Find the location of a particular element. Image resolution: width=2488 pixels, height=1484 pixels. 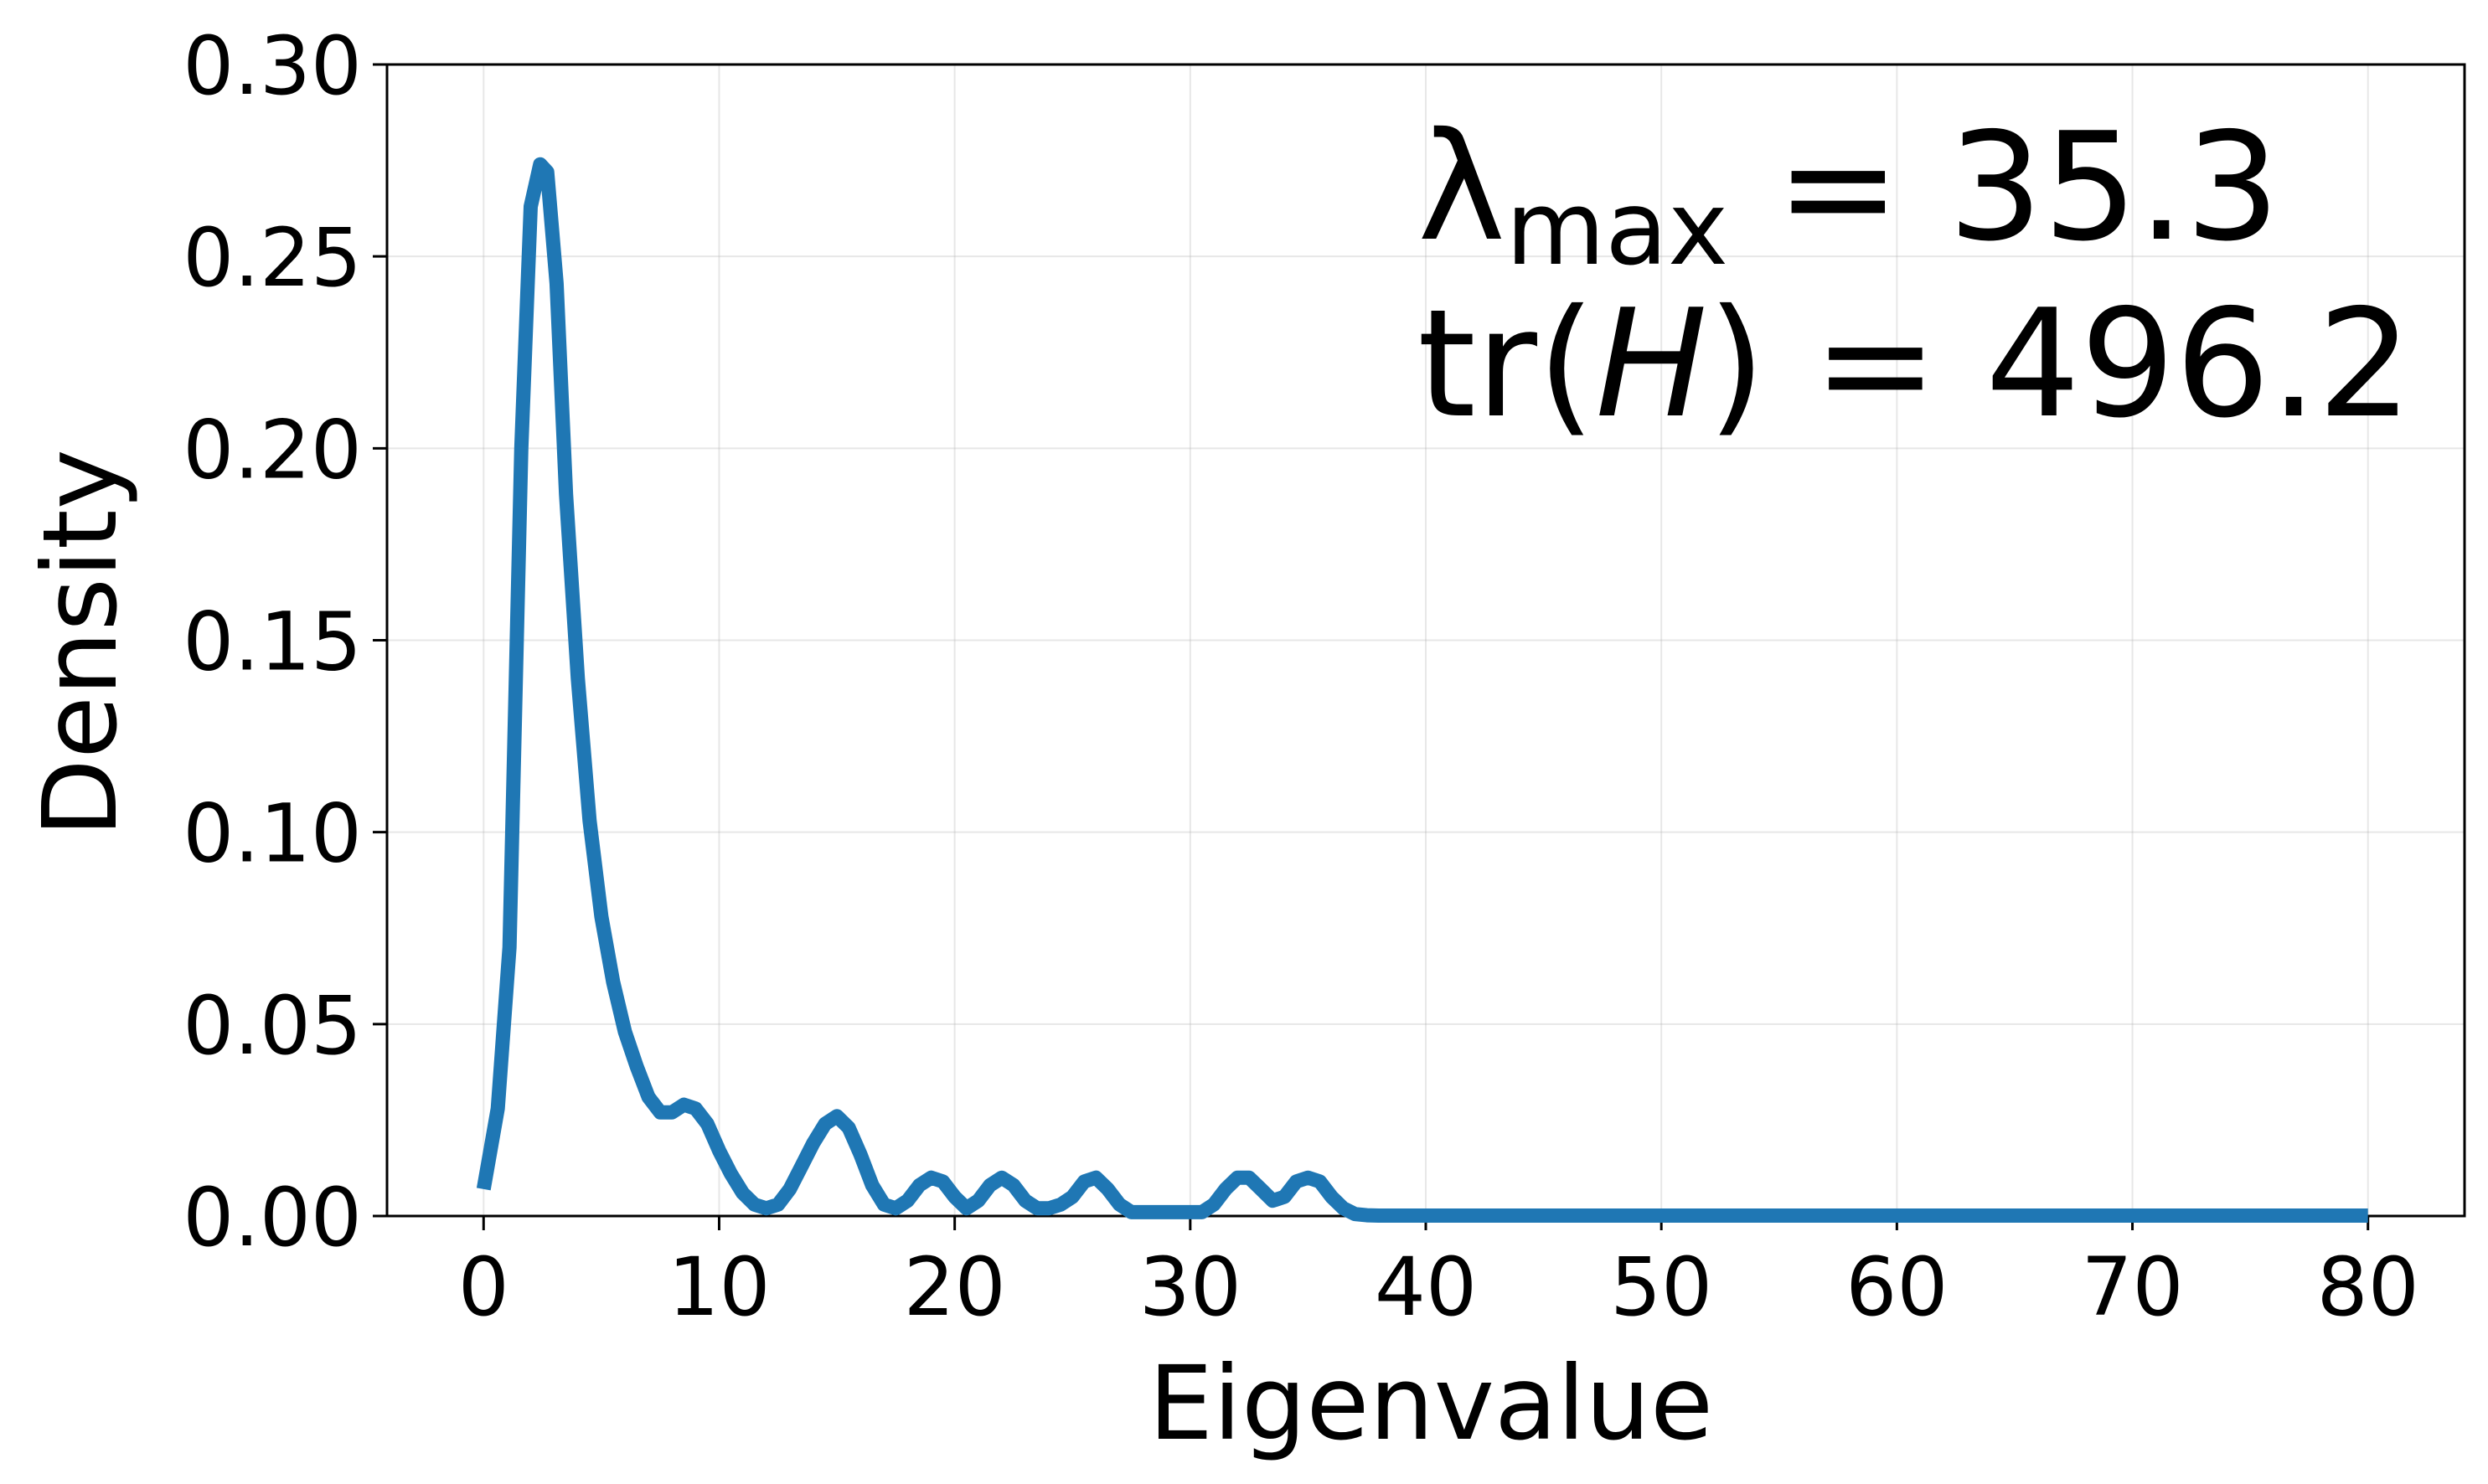

y-tick-label: 0.15 is located at coordinates (272, 642).